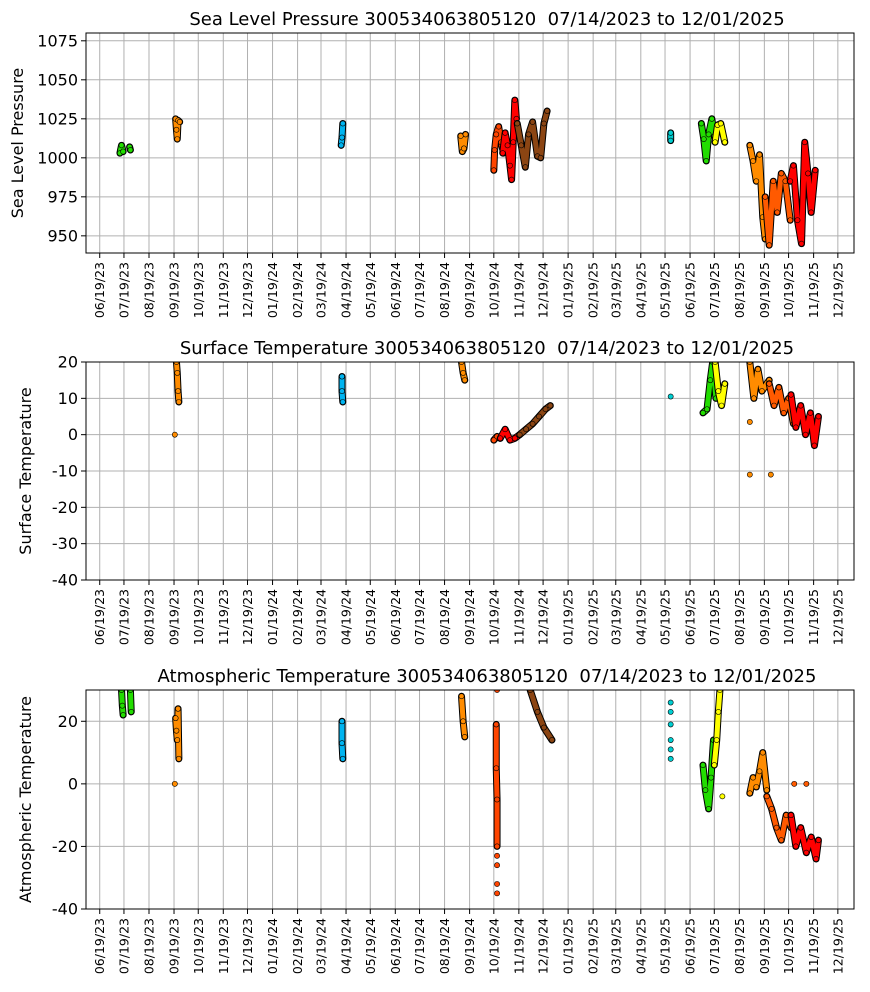 The width and height of the screenshot is (870, 992). Describe the element at coordinates (65, 846) in the screenshot. I see `y-tick-label: -20` at that location.